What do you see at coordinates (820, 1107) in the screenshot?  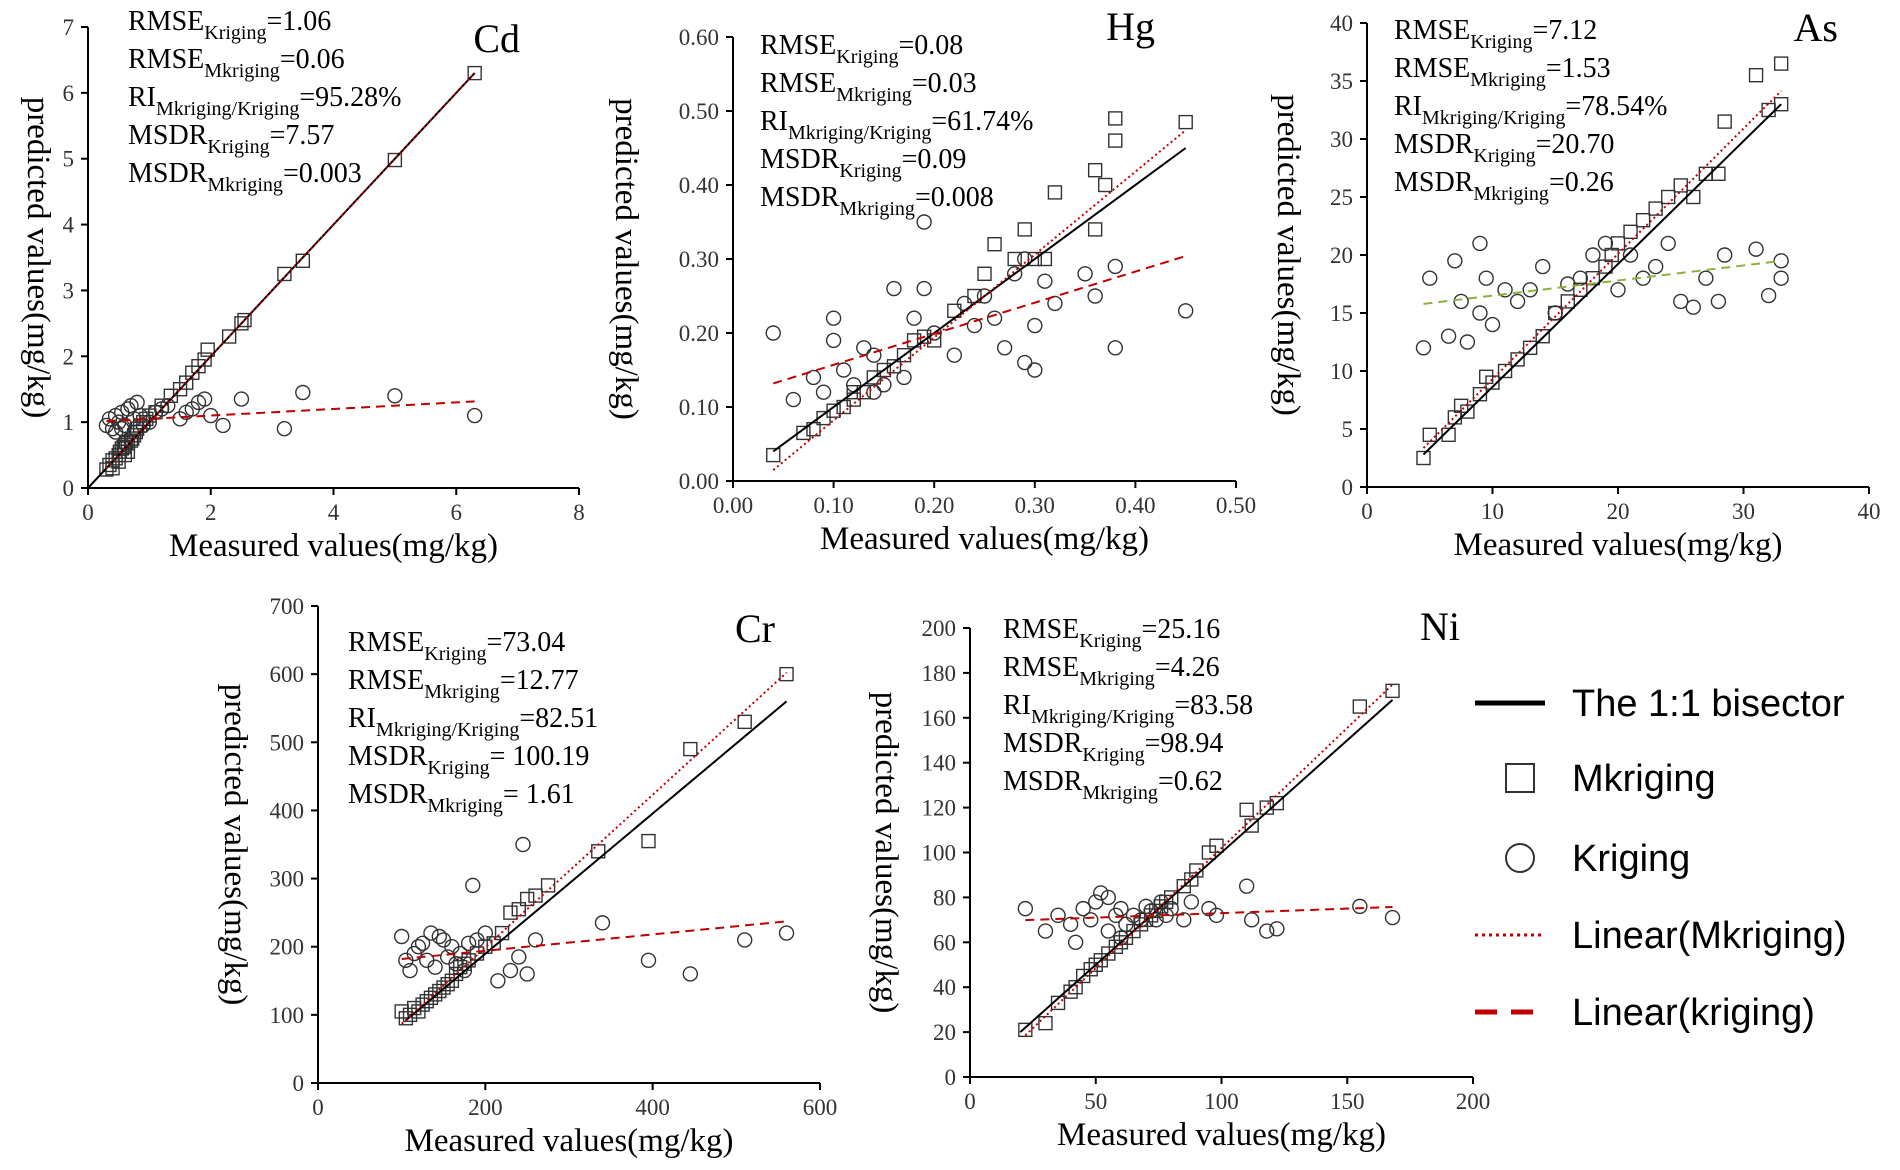 I see `x-tick-label: 600` at bounding box center [820, 1107].